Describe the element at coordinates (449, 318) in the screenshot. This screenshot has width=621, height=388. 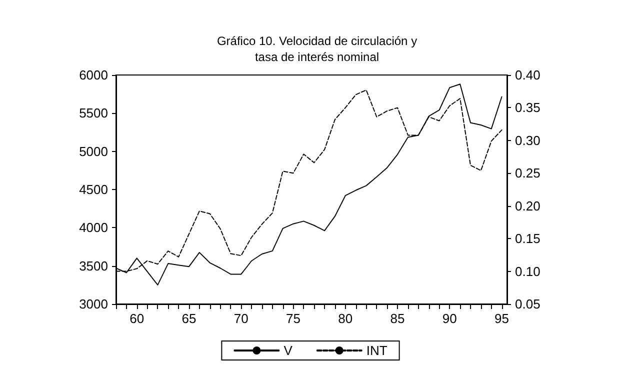
I see `x-tick-label: 90` at that location.